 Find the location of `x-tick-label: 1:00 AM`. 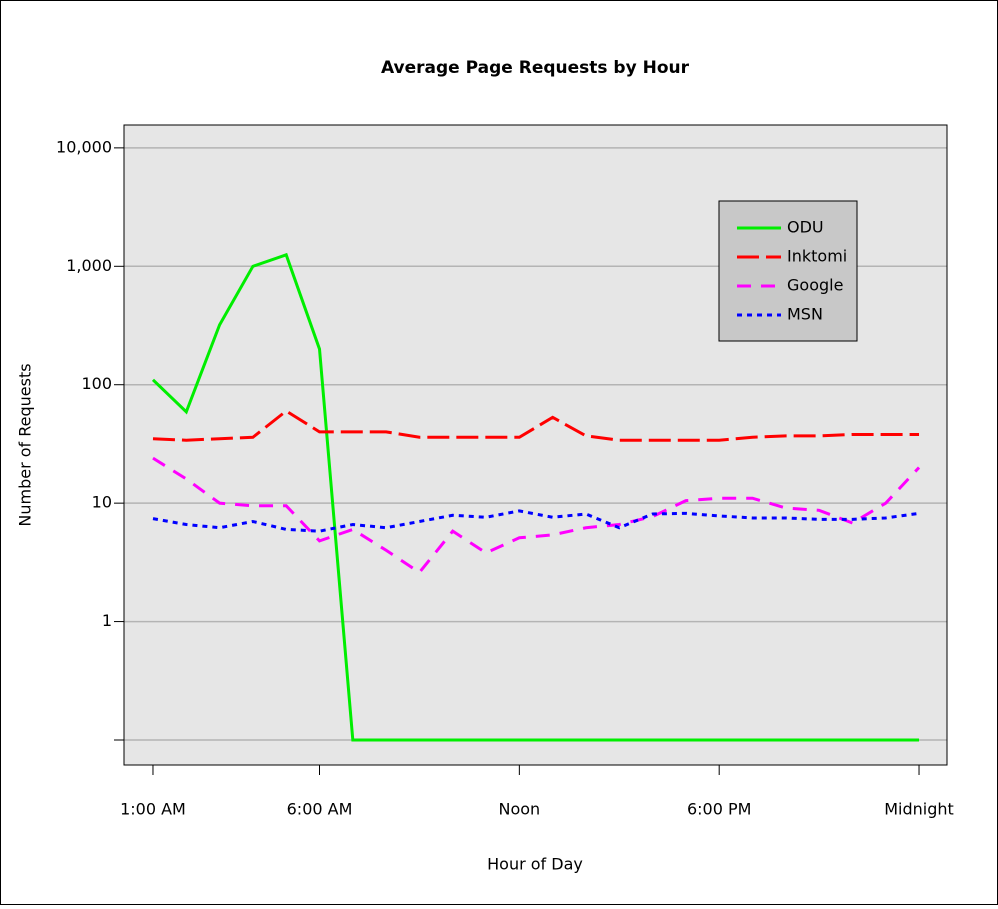

x-tick-label: 1:00 AM is located at coordinates (153, 809).